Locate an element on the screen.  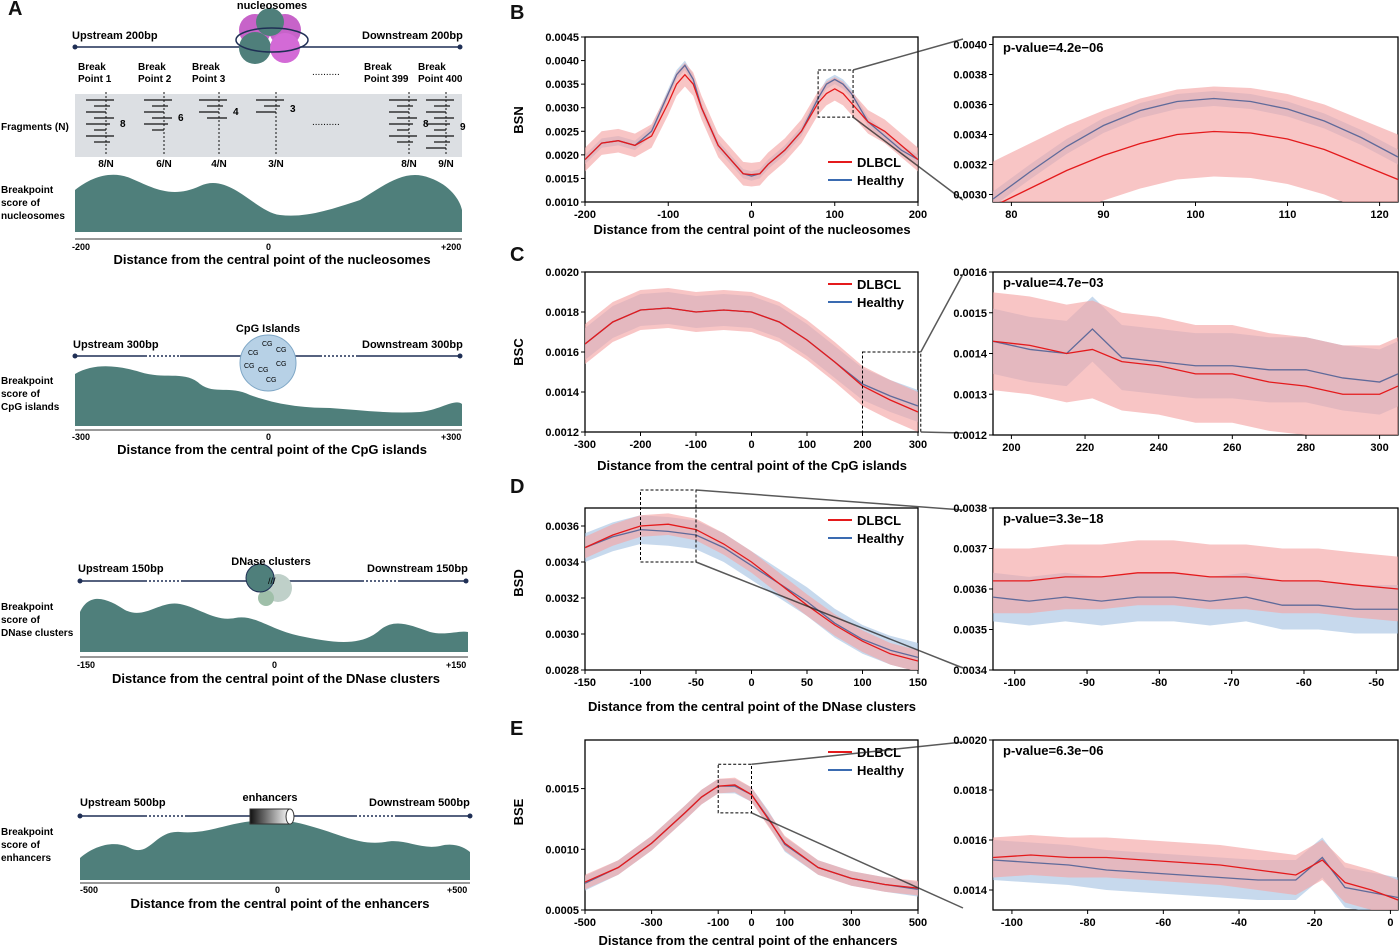
cpg-title: CpG Islands is located at coordinates (268, 329).